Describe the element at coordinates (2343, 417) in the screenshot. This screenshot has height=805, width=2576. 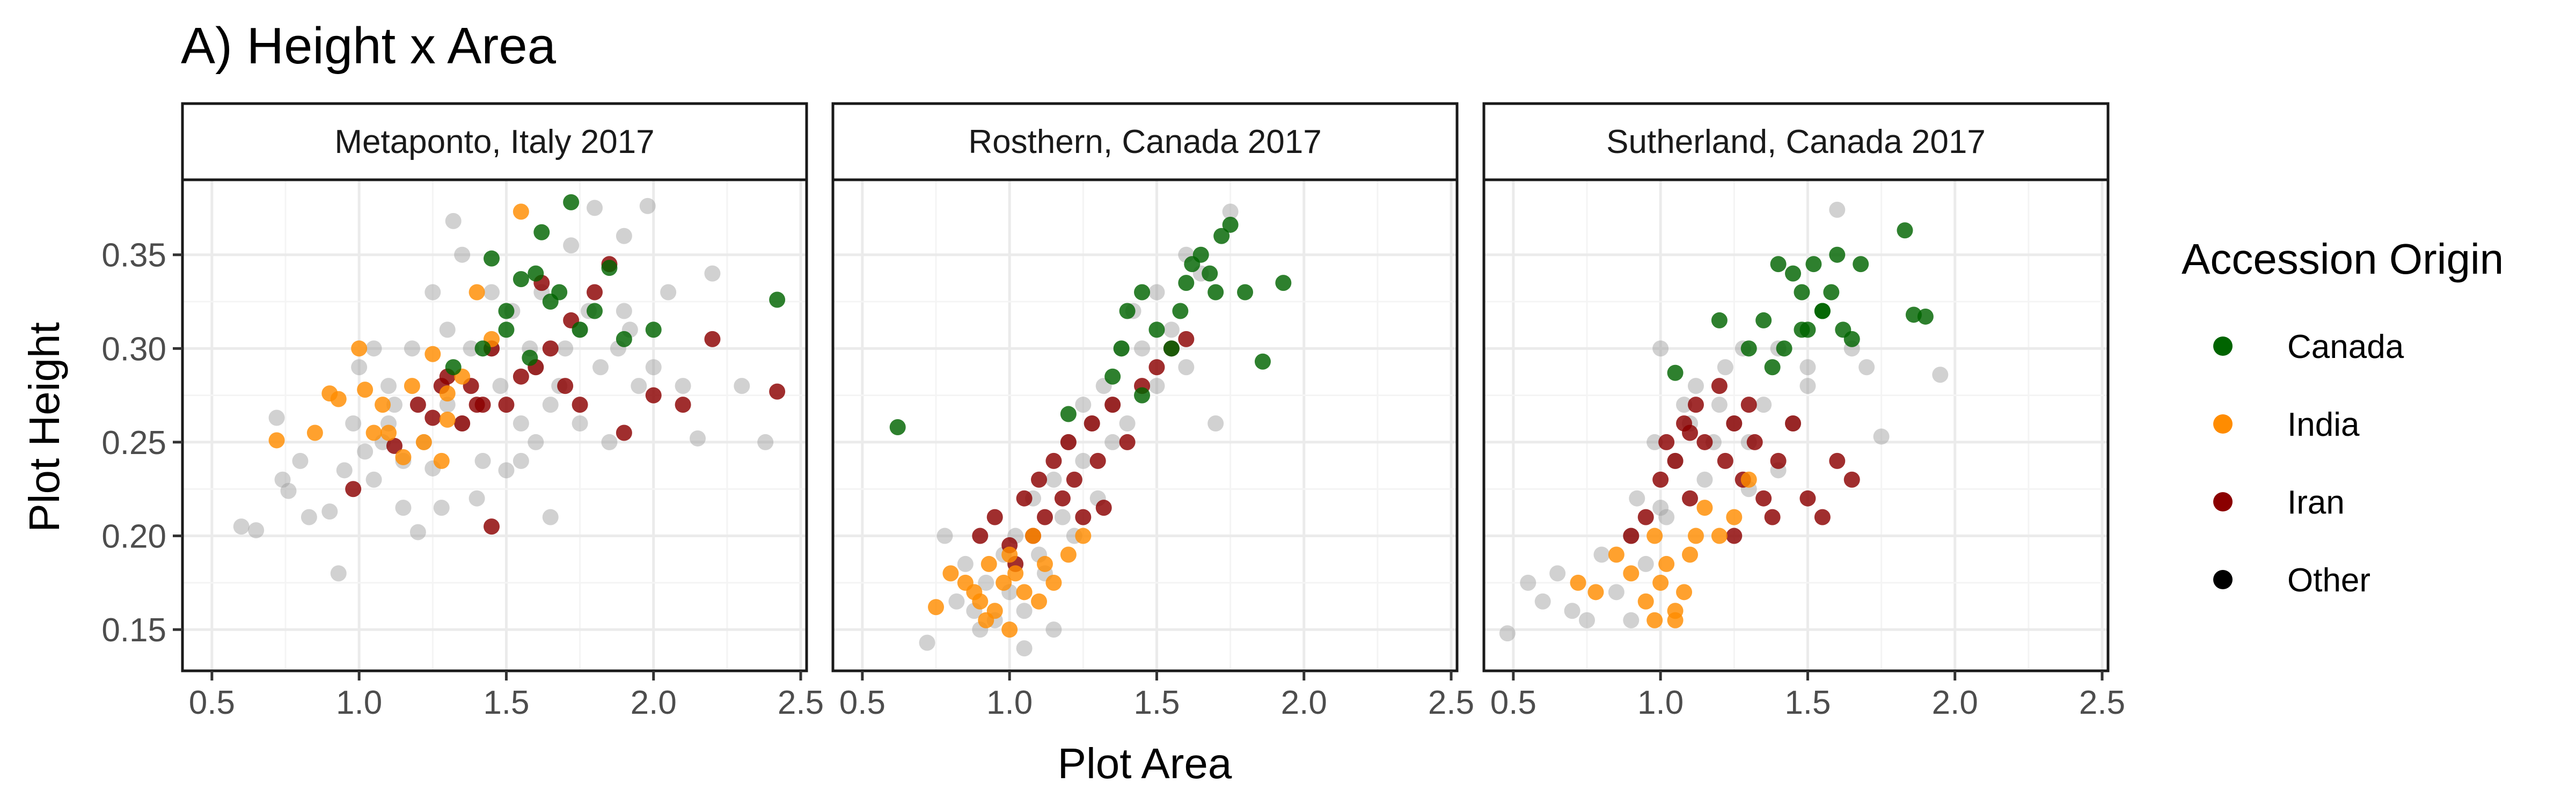
I see `legend: Accession Origin Canada India Iran Other` at that location.